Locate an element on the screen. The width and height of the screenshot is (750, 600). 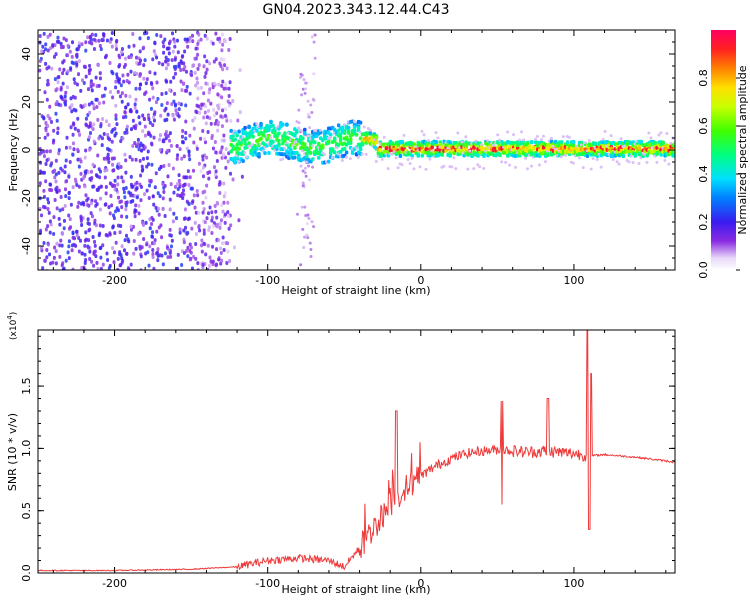
x-tick-label: 0 is located at coordinates (420, 280).